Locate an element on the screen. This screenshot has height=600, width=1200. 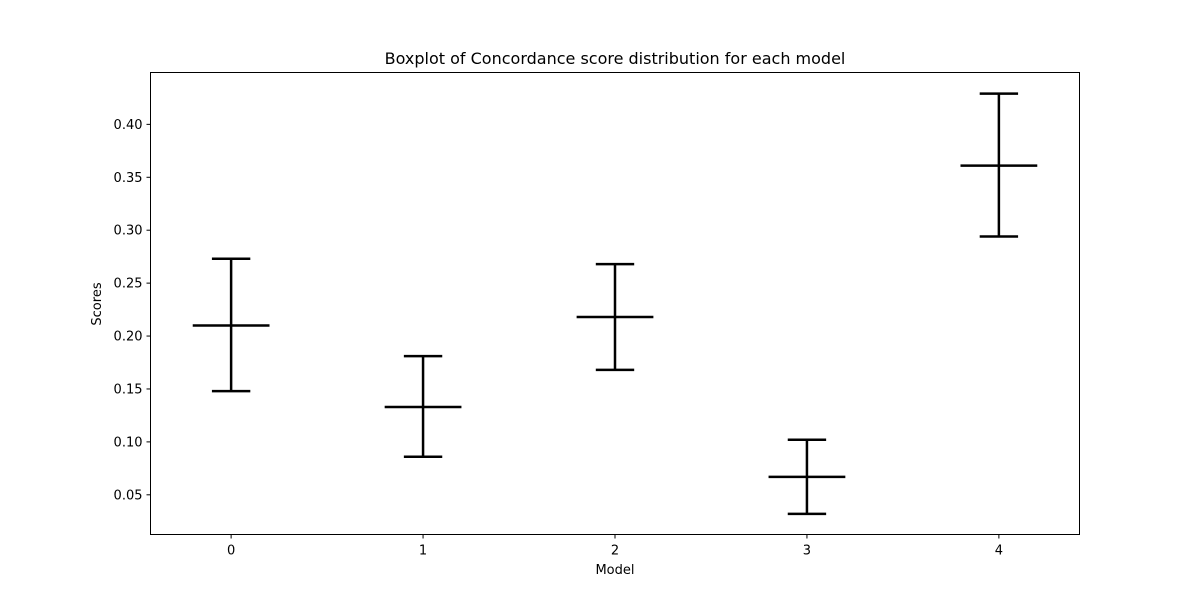
y-tick-label: 0.15 is located at coordinates (128, 389).